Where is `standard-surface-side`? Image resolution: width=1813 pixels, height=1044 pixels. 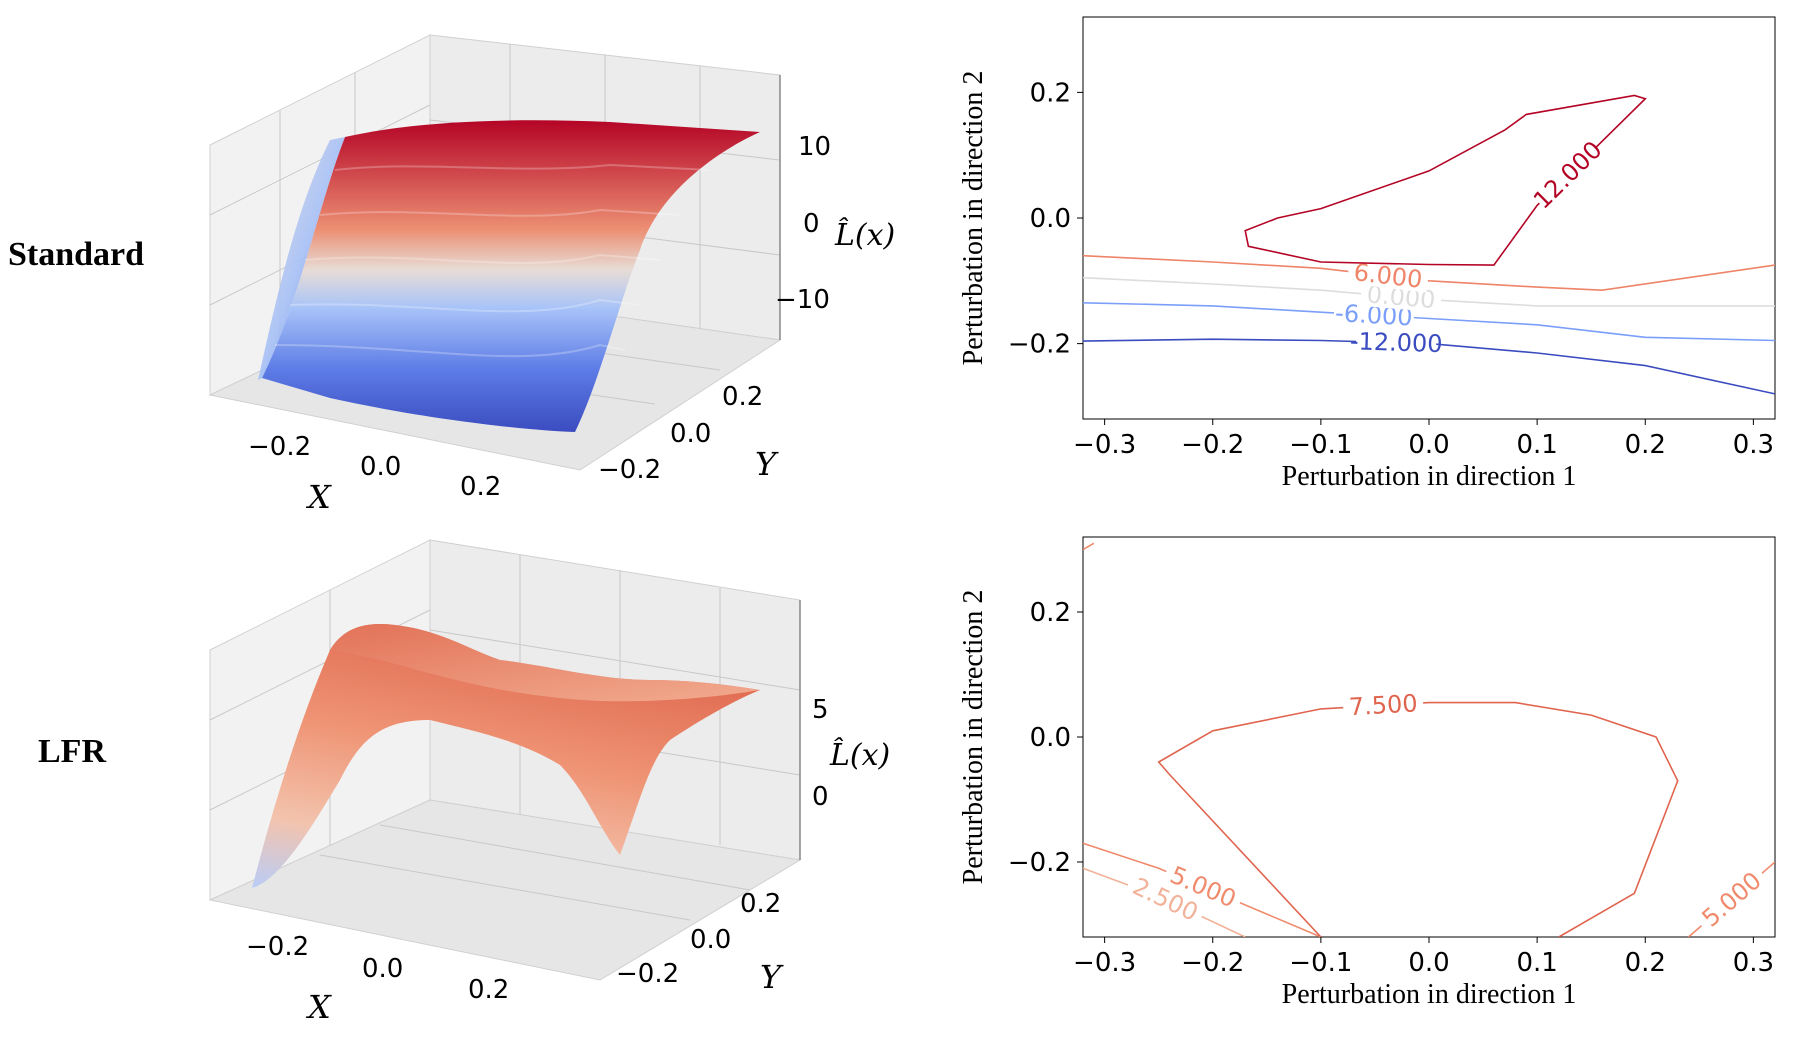 standard-surface-side is located at coordinates (301, 258).